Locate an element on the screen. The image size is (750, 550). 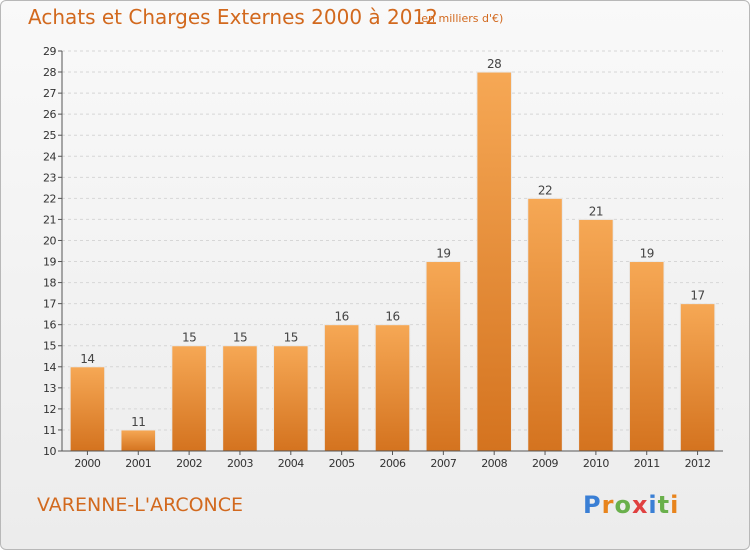
bar-2005 is located at coordinates (341, 388).